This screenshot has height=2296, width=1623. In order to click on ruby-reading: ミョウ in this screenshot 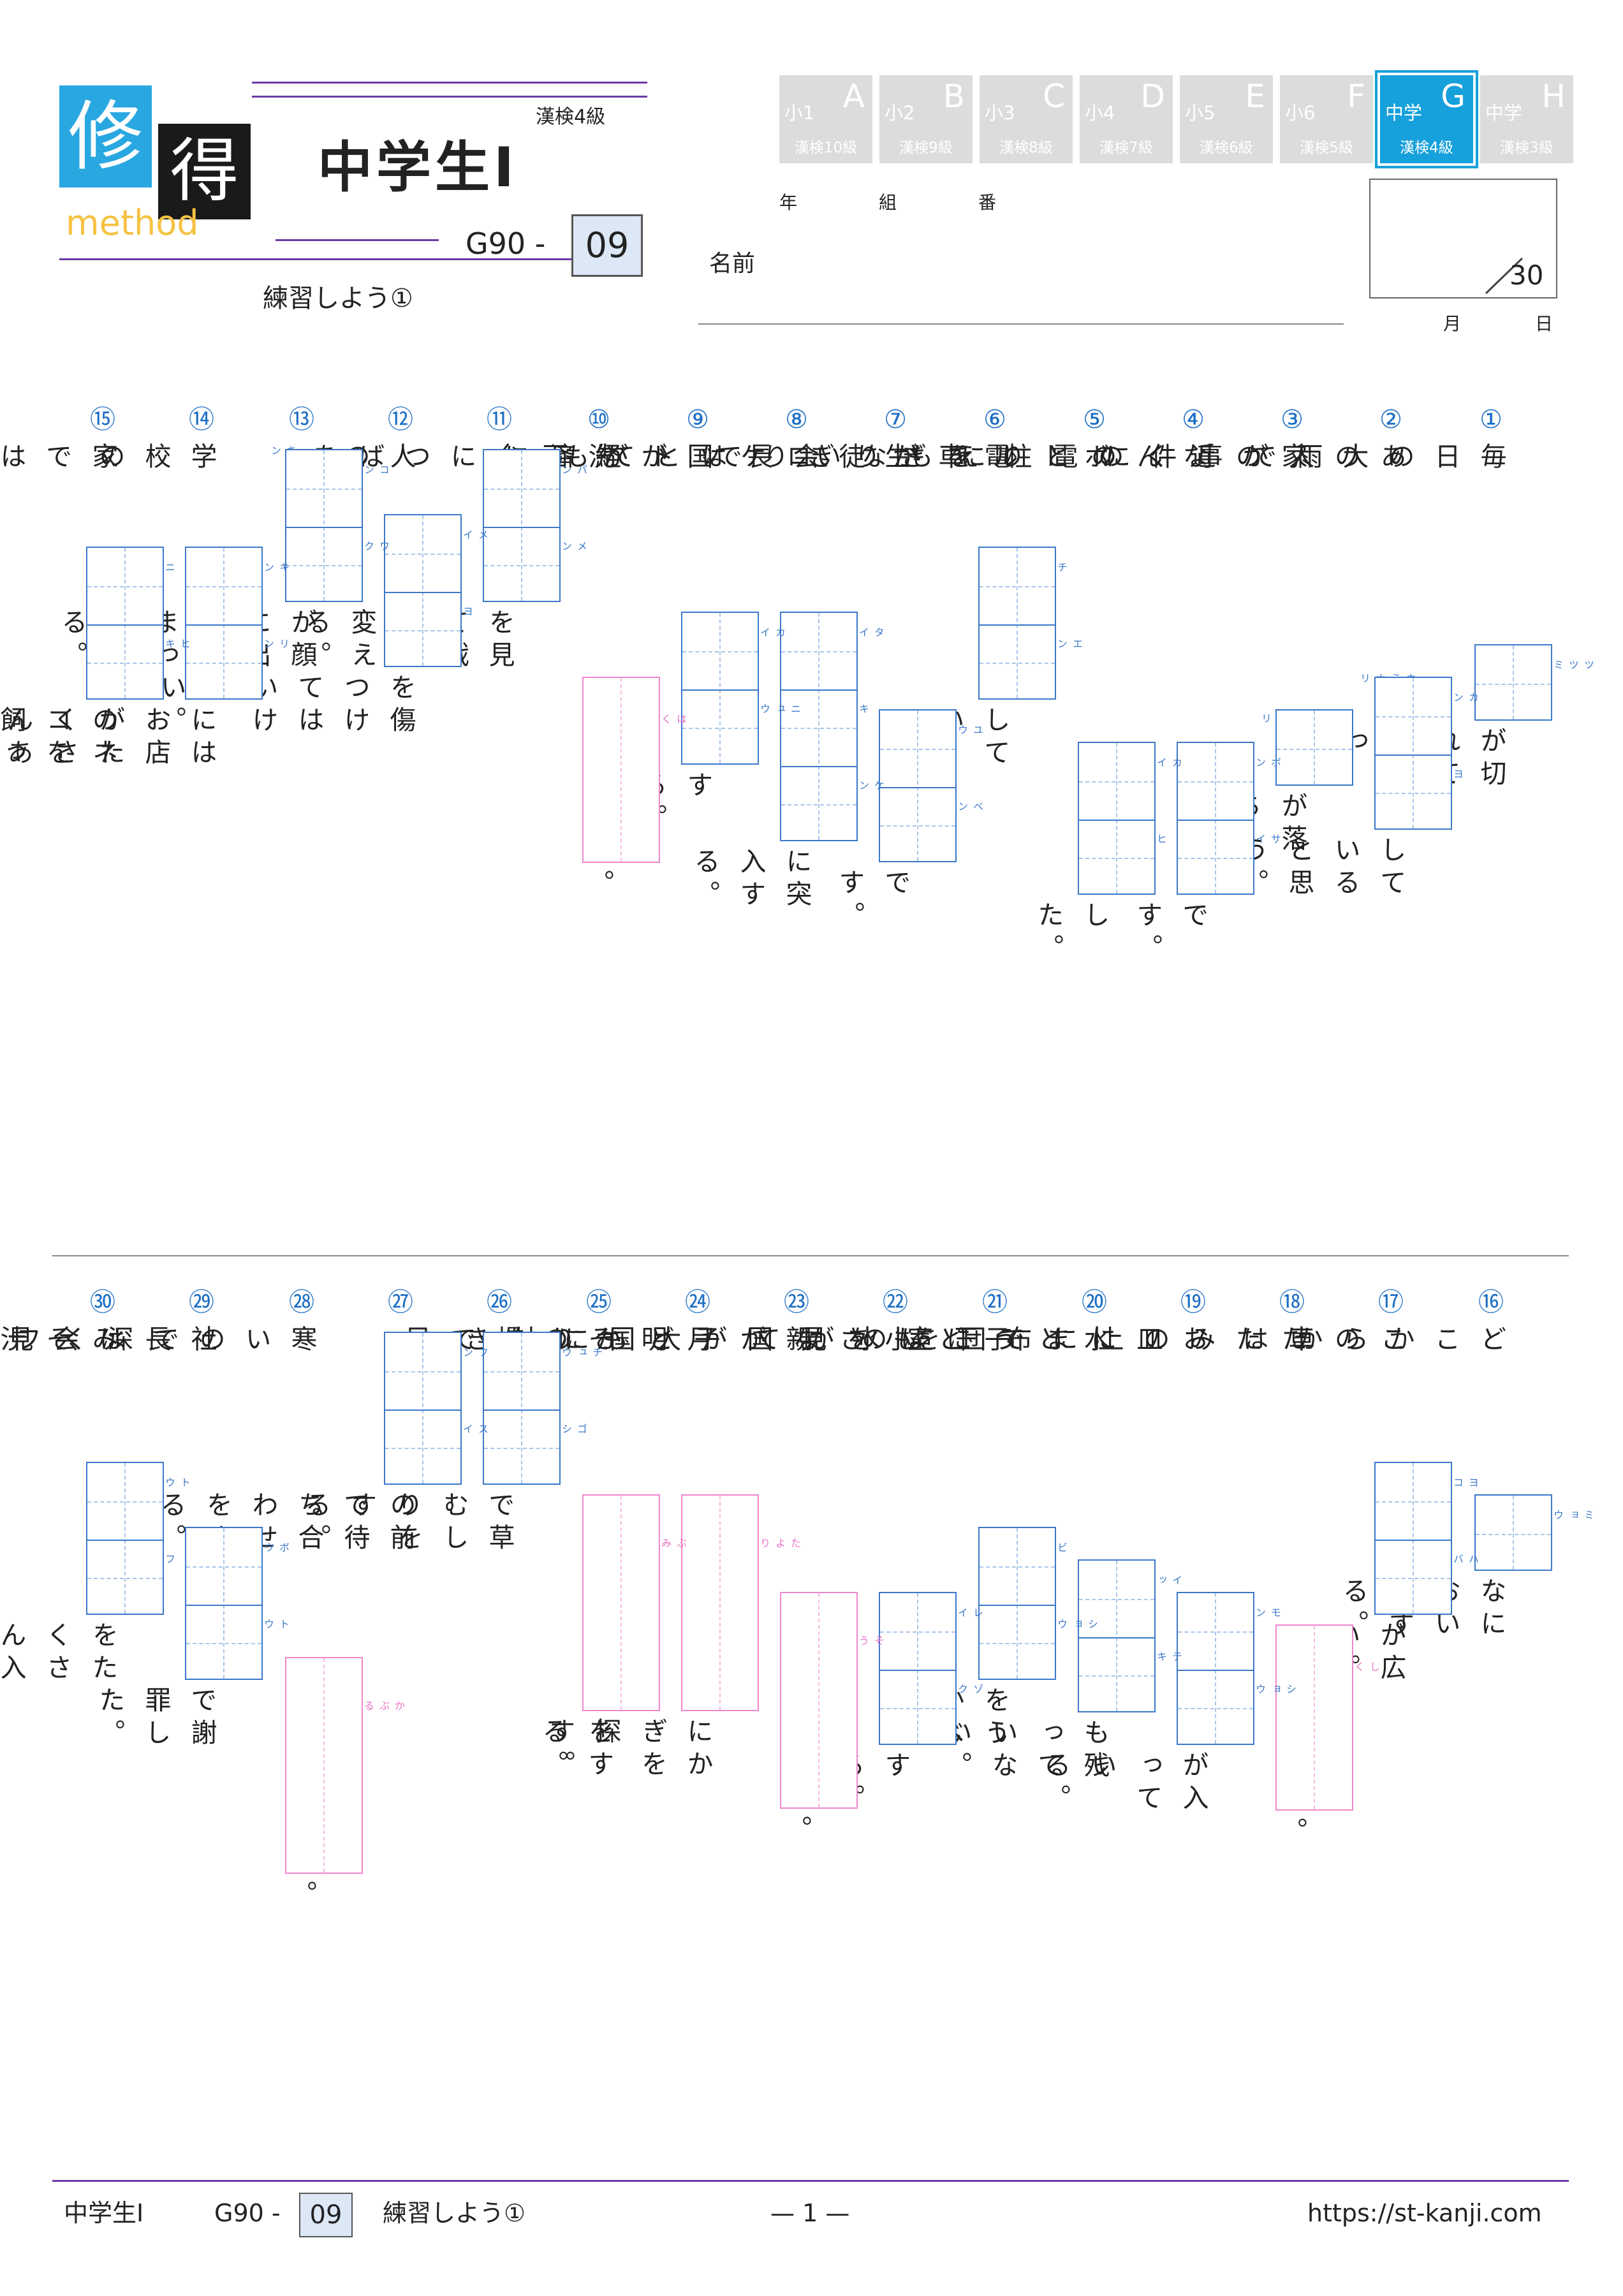, I will do `click(1573, 1515)`.